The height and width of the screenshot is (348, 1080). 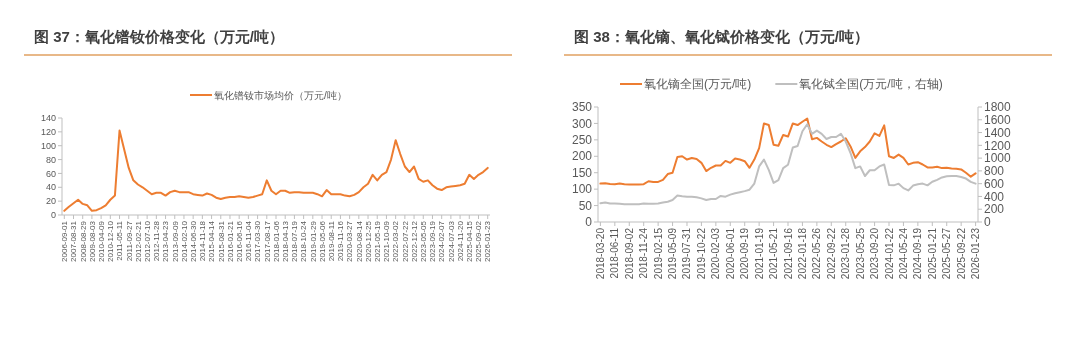 What do you see at coordinates (193, 241) in the screenshot?
I see `x-tick-label: 2014-06-30` at bounding box center [193, 241].